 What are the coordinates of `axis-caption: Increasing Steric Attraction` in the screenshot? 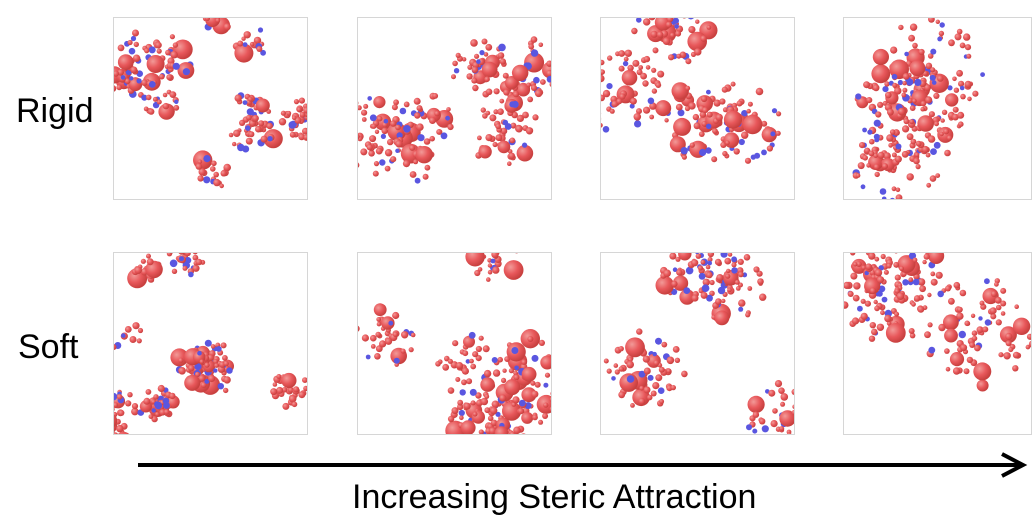 It's located at (554, 497).